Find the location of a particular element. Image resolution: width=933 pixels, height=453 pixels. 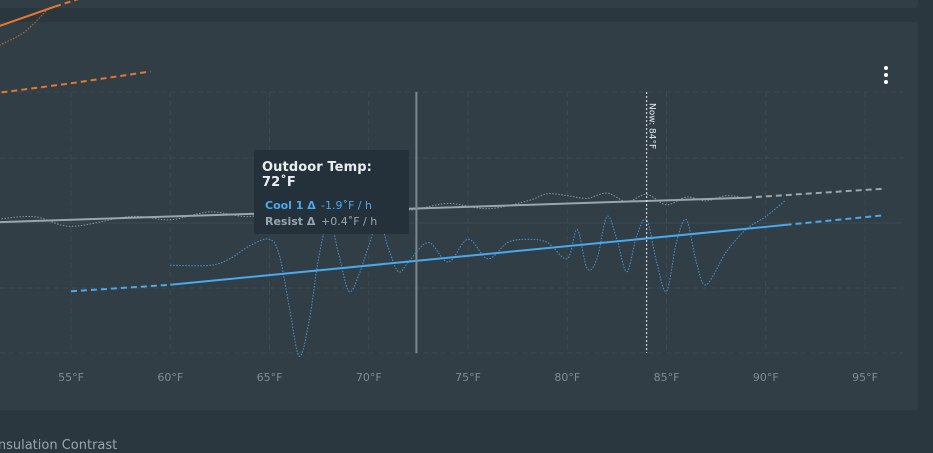

tooltip-row-resist: Resist Δ +0.4˚F / h is located at coordinates (335, 223).